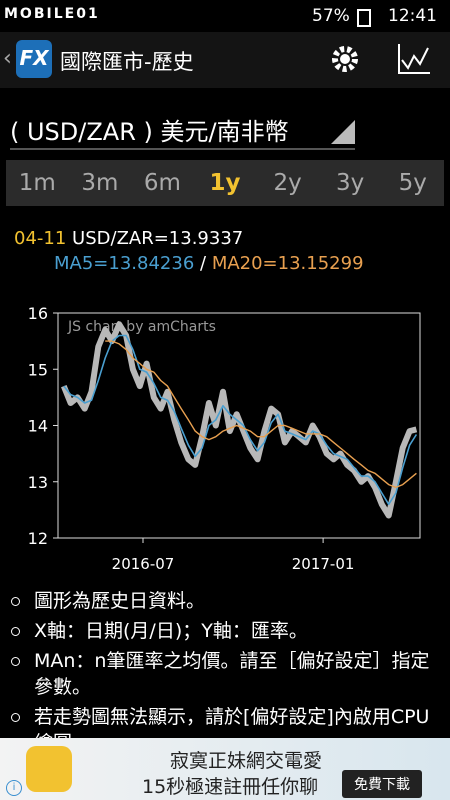  What do you see at coordinates (225, 16) in the screenshot?
I see `status-bar: MOBILE01 57% 12:41` at bounding box center [225, 16].